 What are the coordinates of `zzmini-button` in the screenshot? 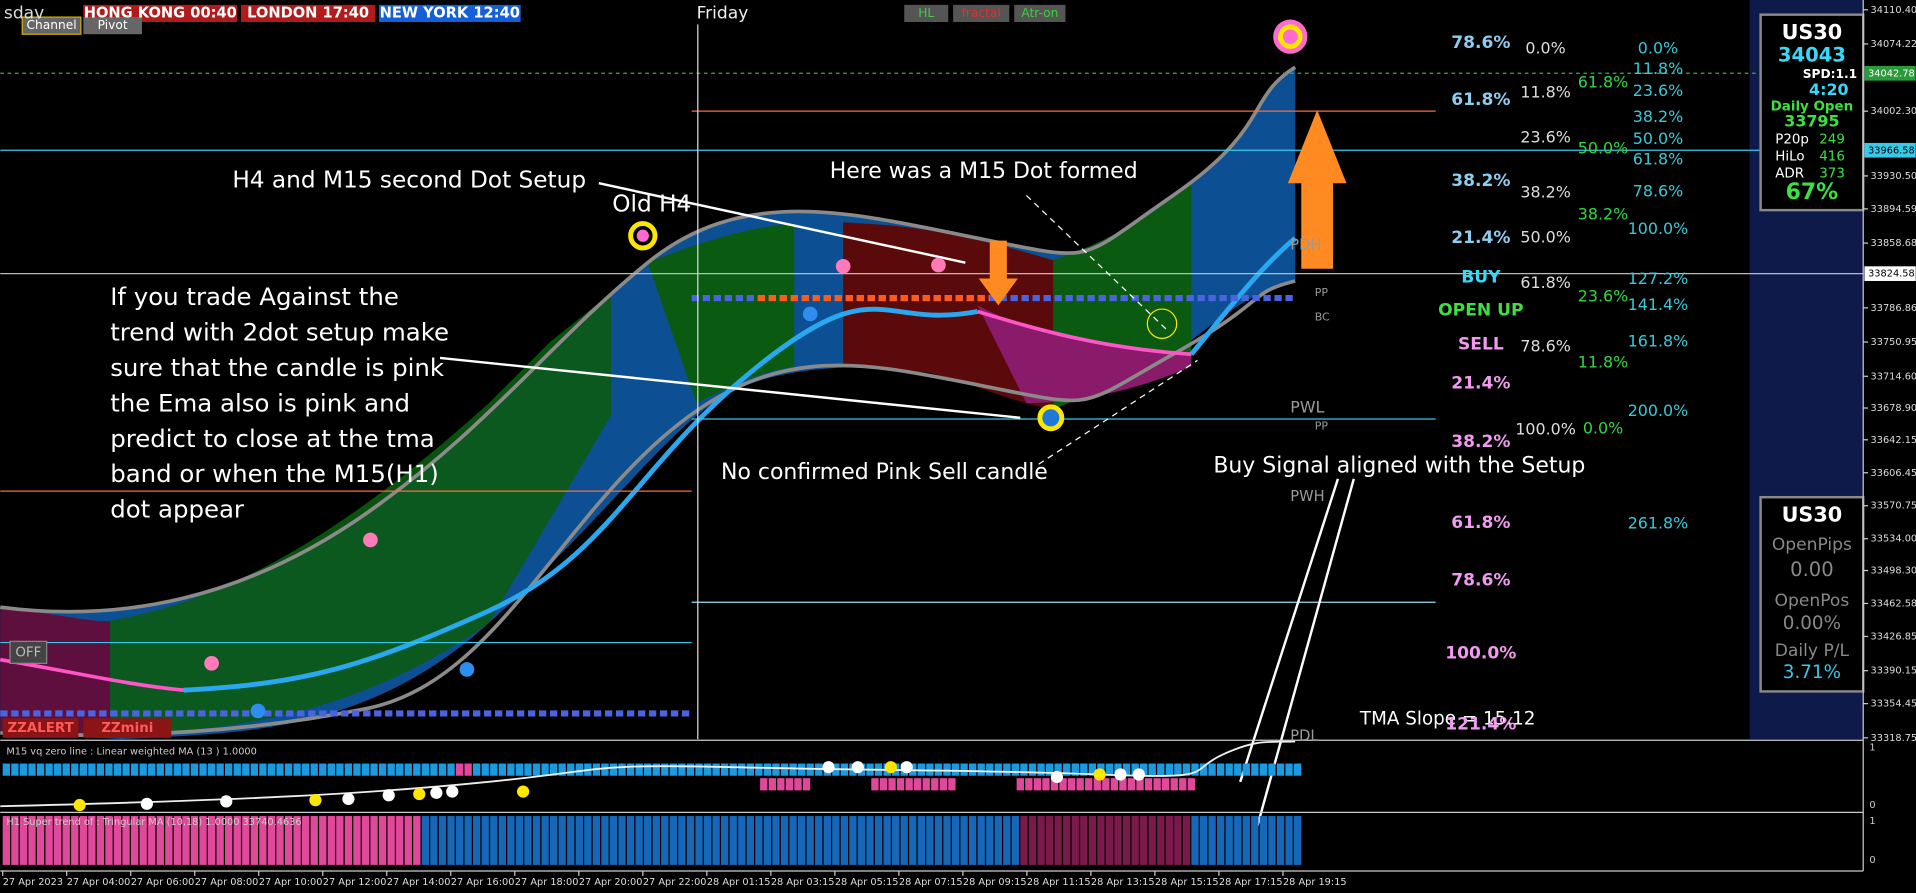 It's located at (127, 728).